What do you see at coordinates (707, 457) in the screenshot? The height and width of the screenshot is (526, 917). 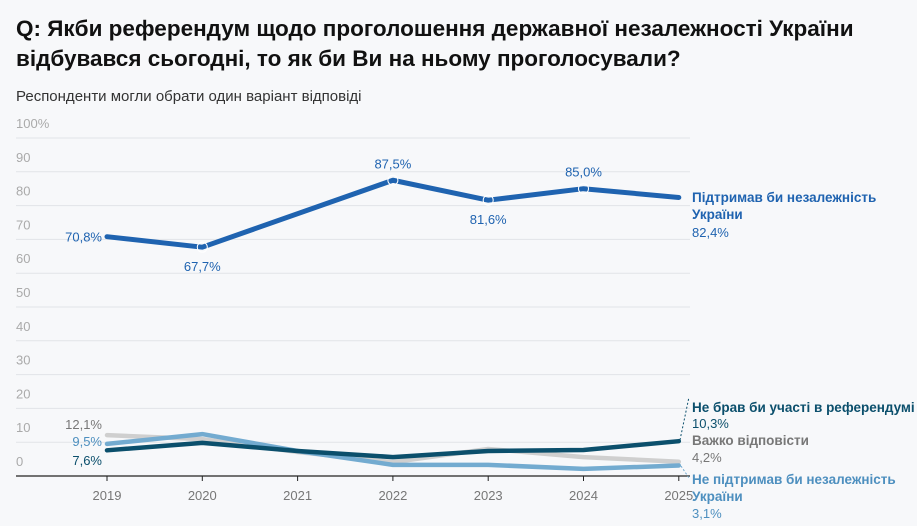 I see `end-value-label: 4,2%` at bounding box center [707, 457].